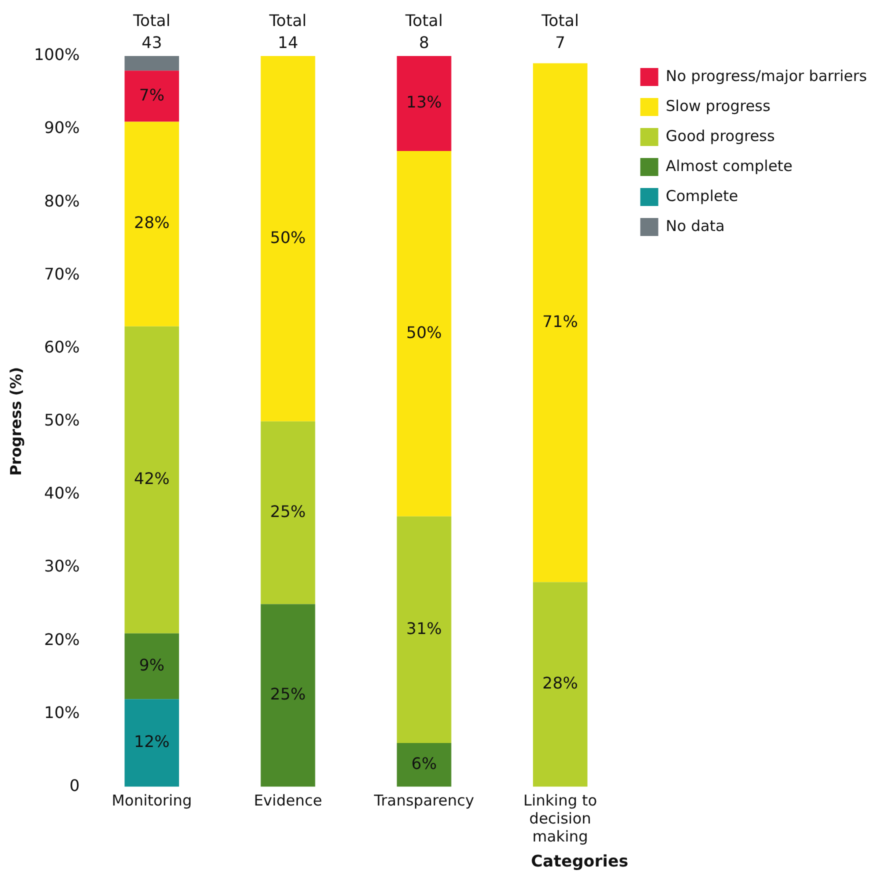 This screenshot has width=887, height=872. What do you see at coordinates (729, 165) in the screenshot?
I see `legend-label: Almost complete` at bounding box center [729, 165].